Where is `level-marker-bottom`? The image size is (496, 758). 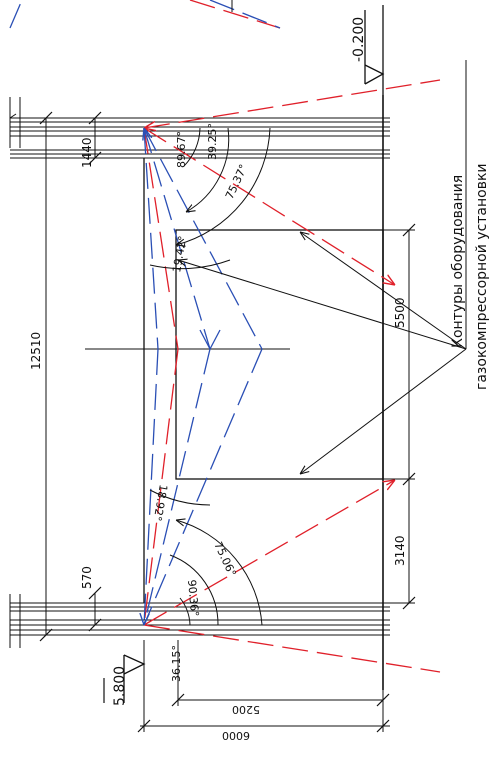 level-marker-bottom is located at coordinates (124, 678).